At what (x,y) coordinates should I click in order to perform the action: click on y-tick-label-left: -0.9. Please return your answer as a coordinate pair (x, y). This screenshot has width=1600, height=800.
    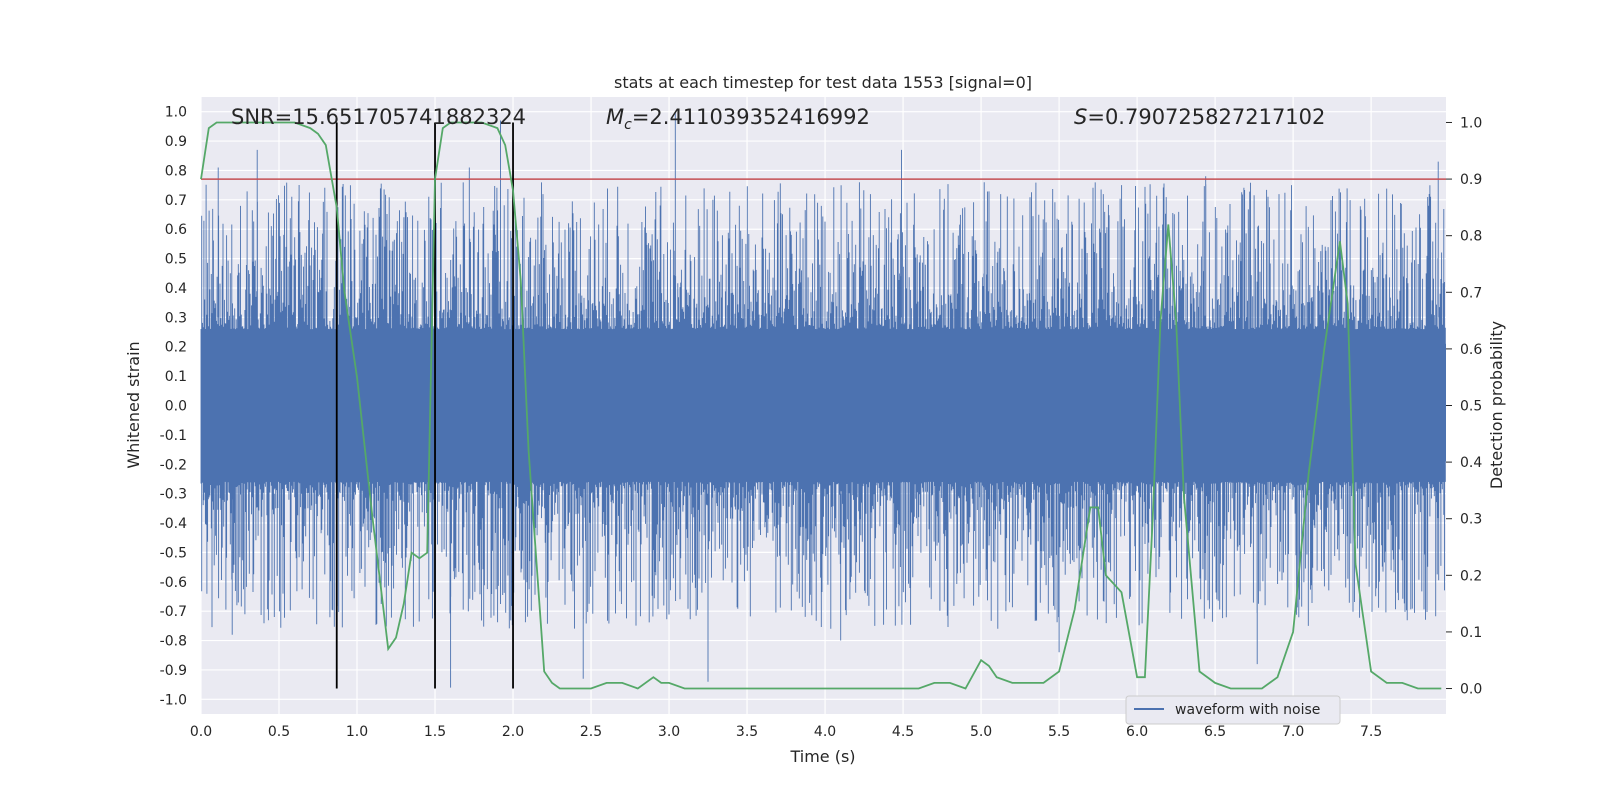
    Looking at the image, I should click on (173, 671).